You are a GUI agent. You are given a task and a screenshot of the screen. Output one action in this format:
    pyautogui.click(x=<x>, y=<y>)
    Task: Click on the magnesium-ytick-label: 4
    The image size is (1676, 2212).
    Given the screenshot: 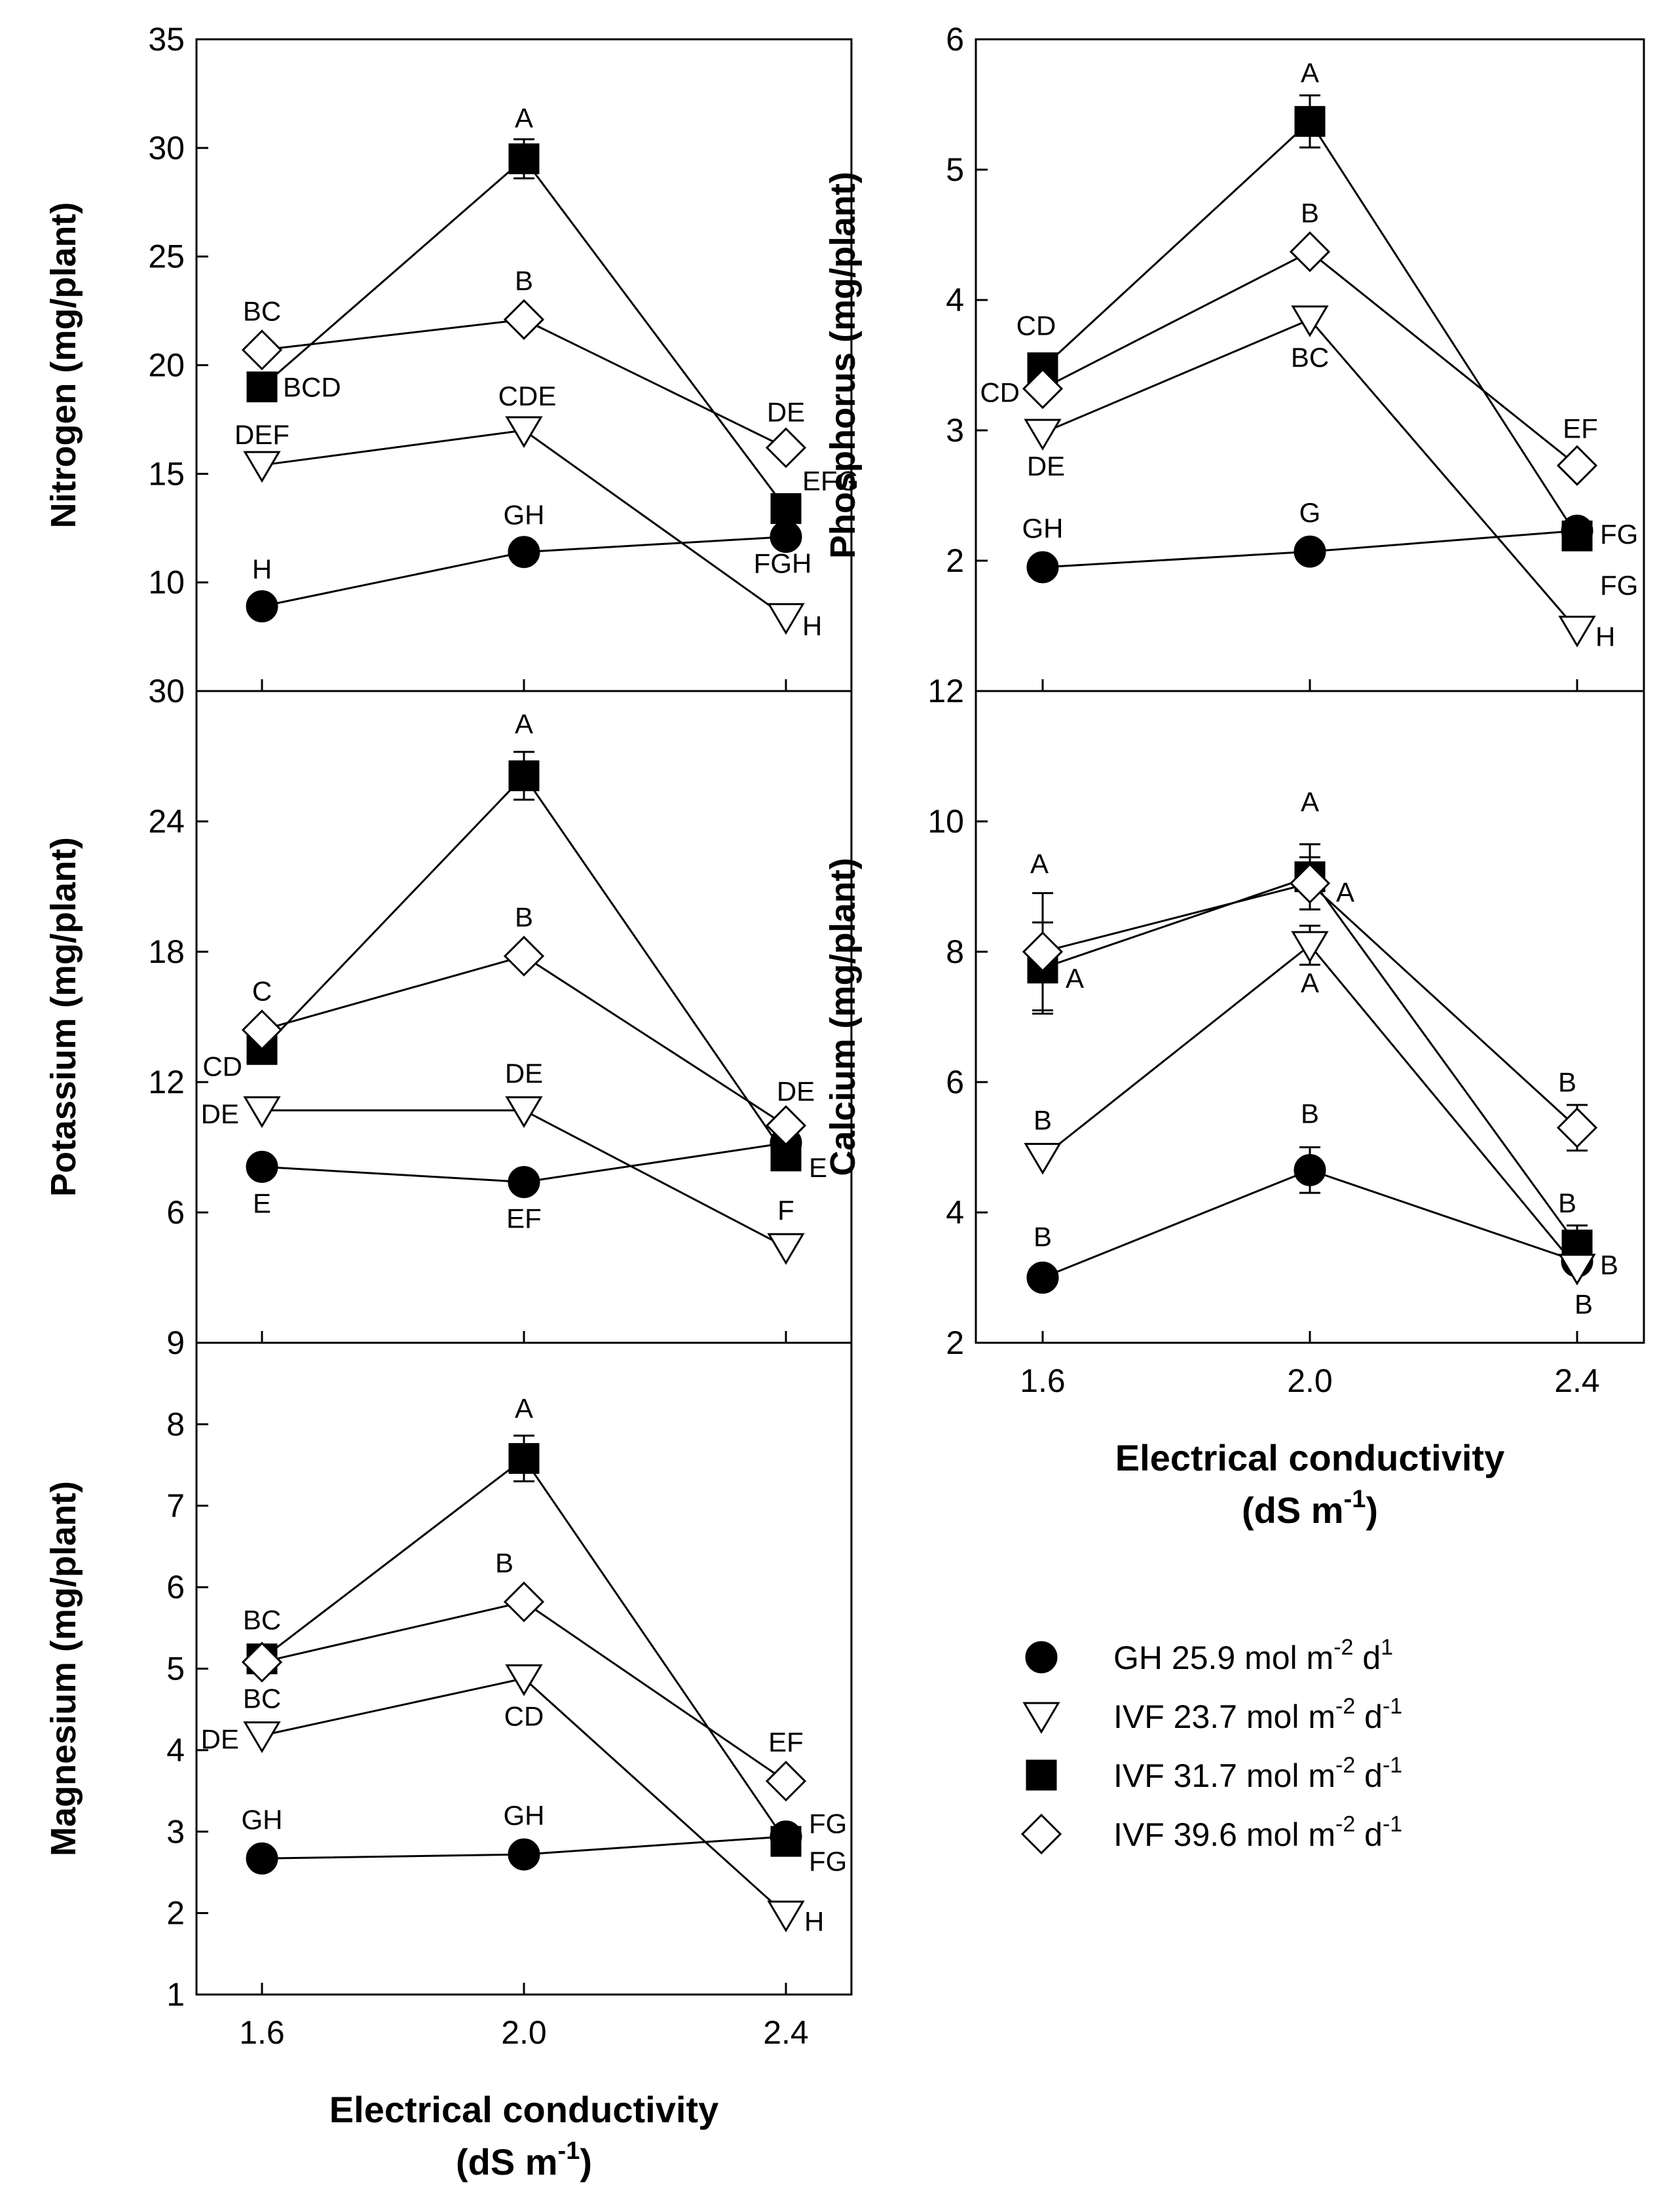 What is the action you would take?
    pyautogui.click(x=175, y=1751)
    